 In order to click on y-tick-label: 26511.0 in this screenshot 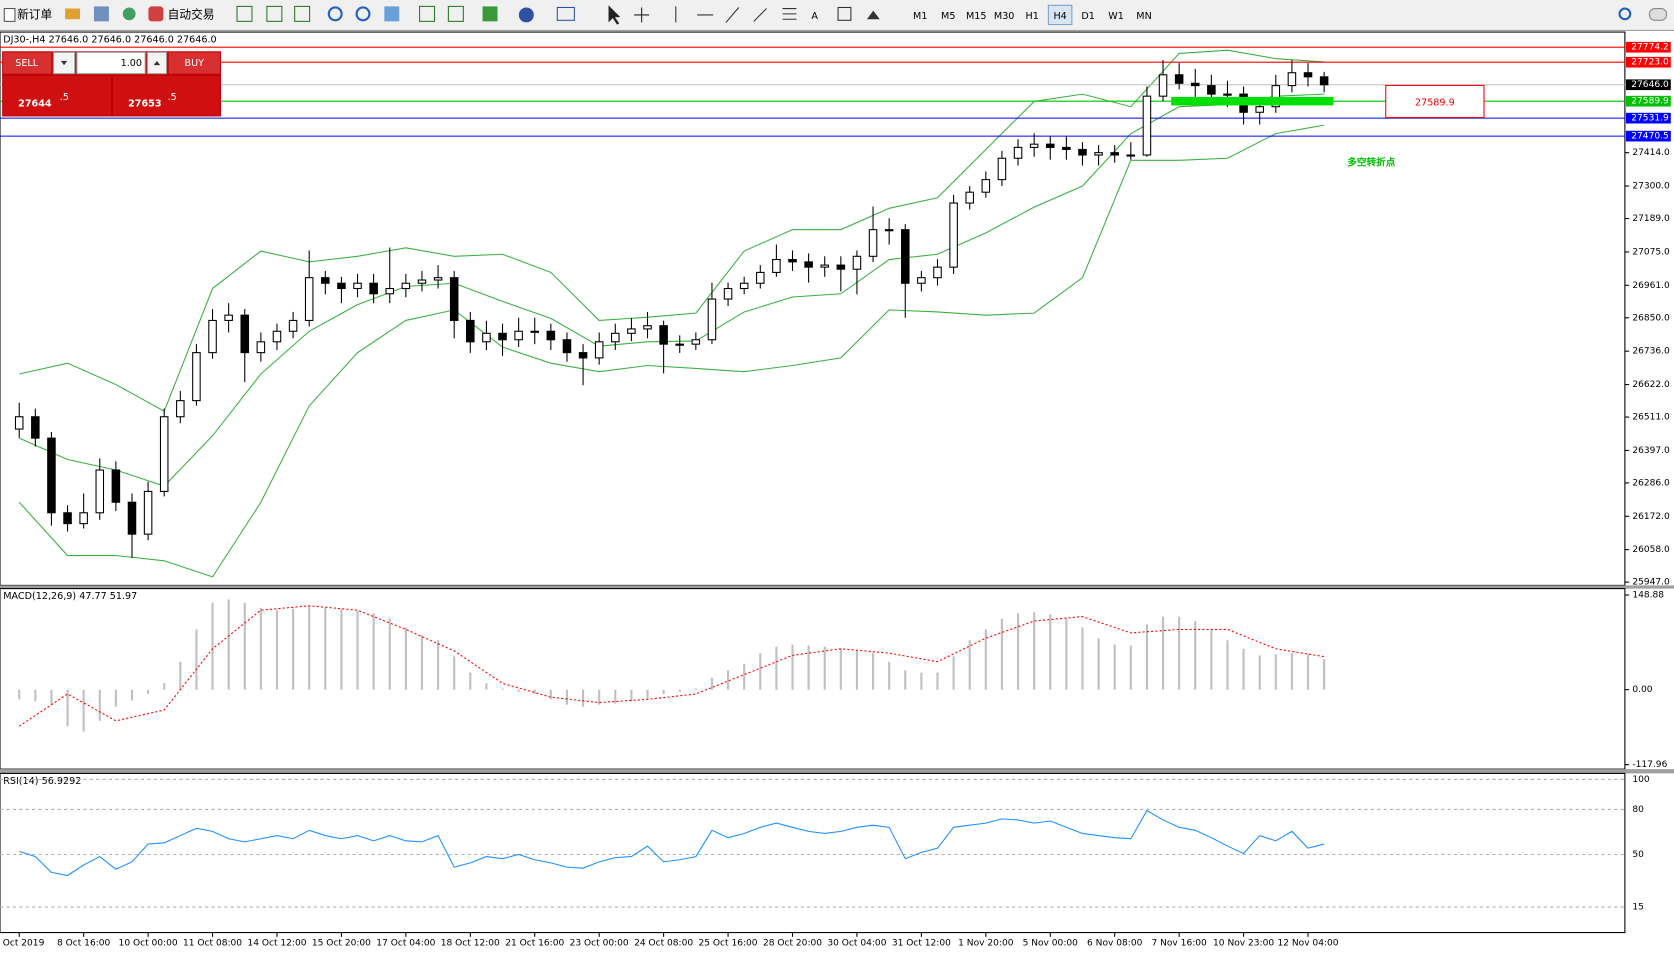, I will do `click(1651, 418)`.